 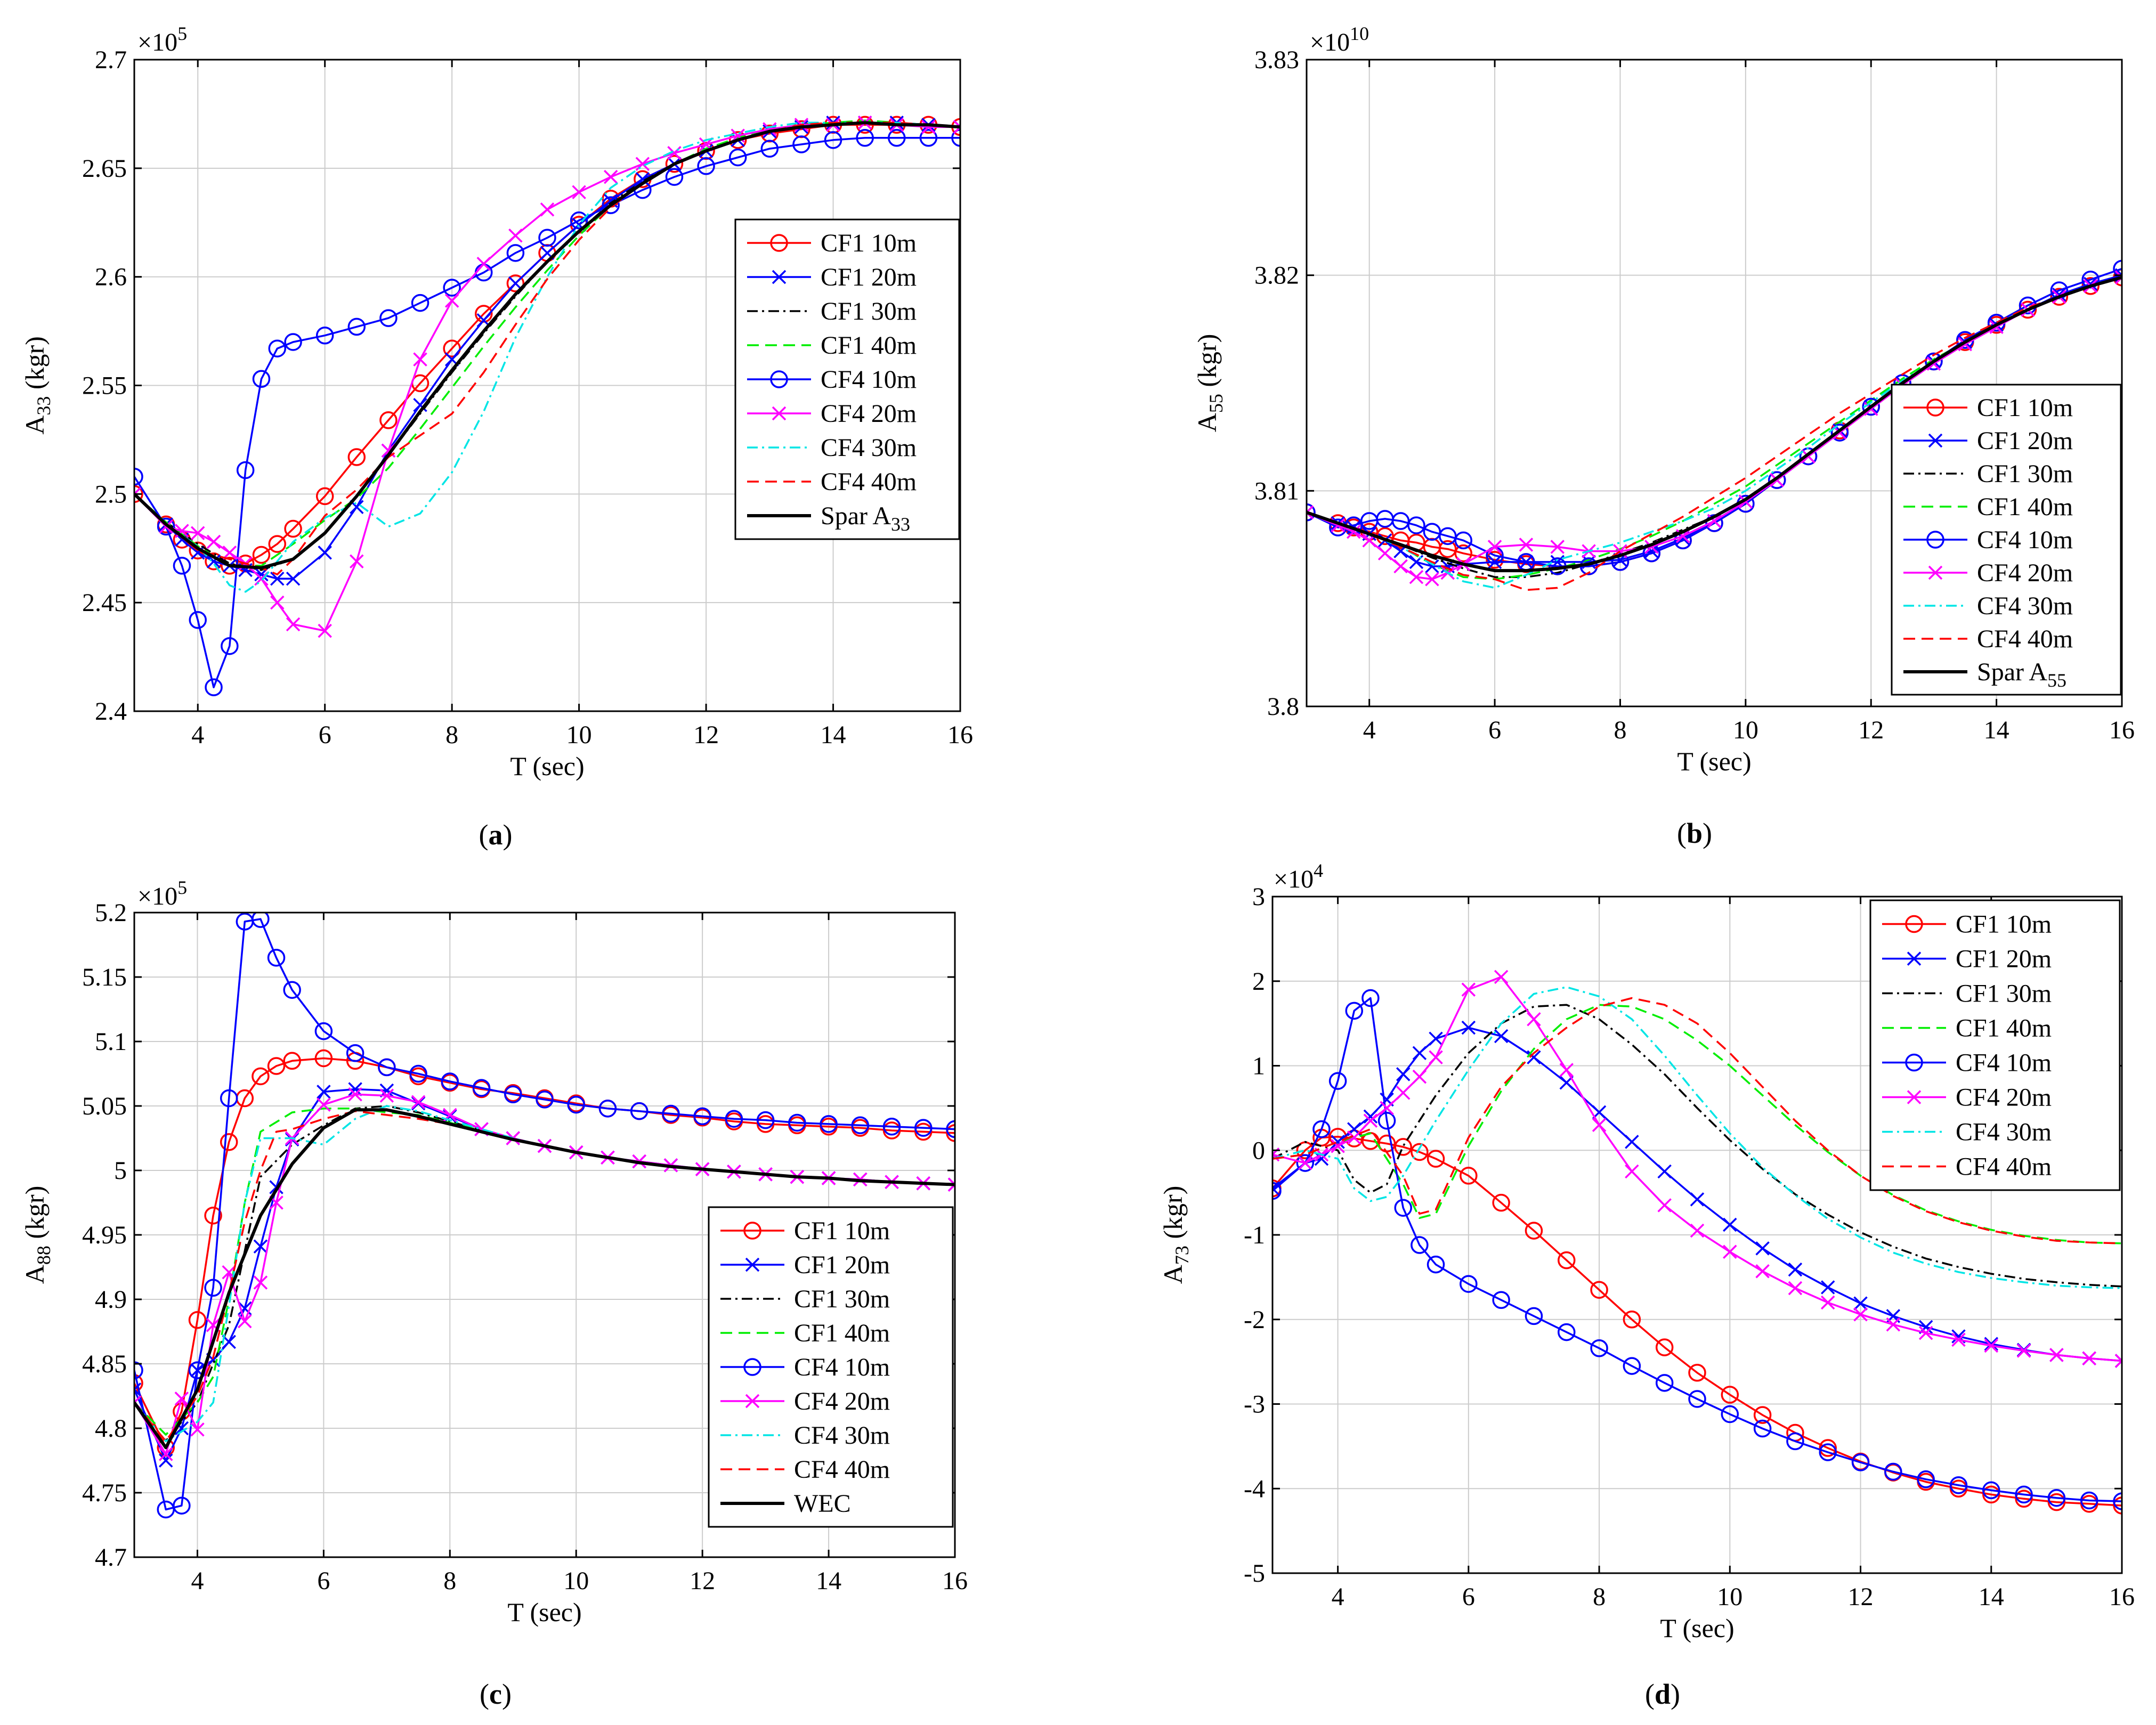 I want to click on y-axis-label-unit: (kgr), so click(x=1173, y=1216).